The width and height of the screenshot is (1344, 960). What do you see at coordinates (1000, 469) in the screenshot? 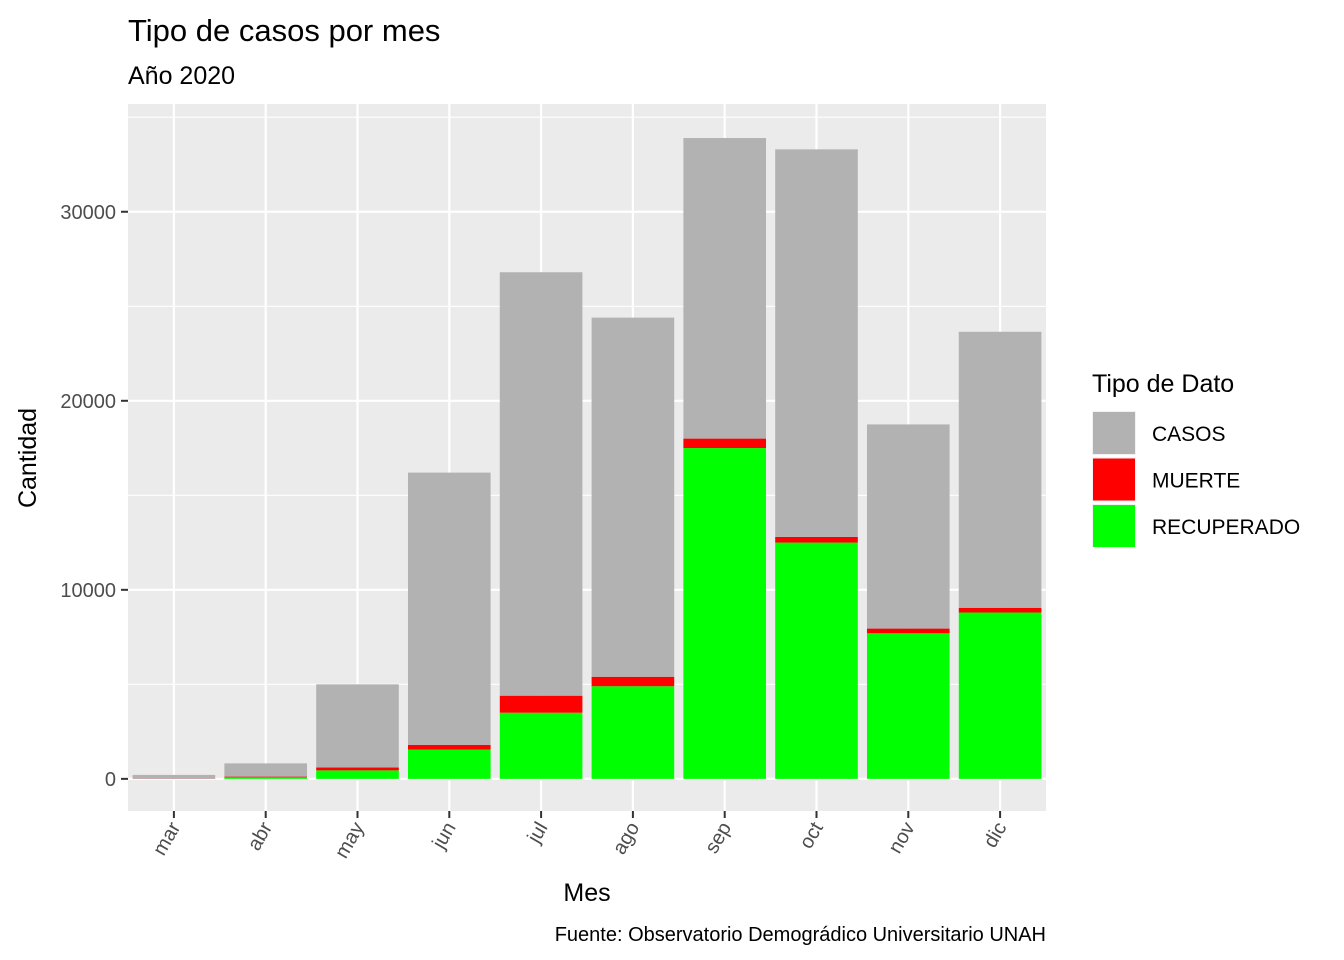
I see `bar-casos-dic` at bounding box center [1000, 469].